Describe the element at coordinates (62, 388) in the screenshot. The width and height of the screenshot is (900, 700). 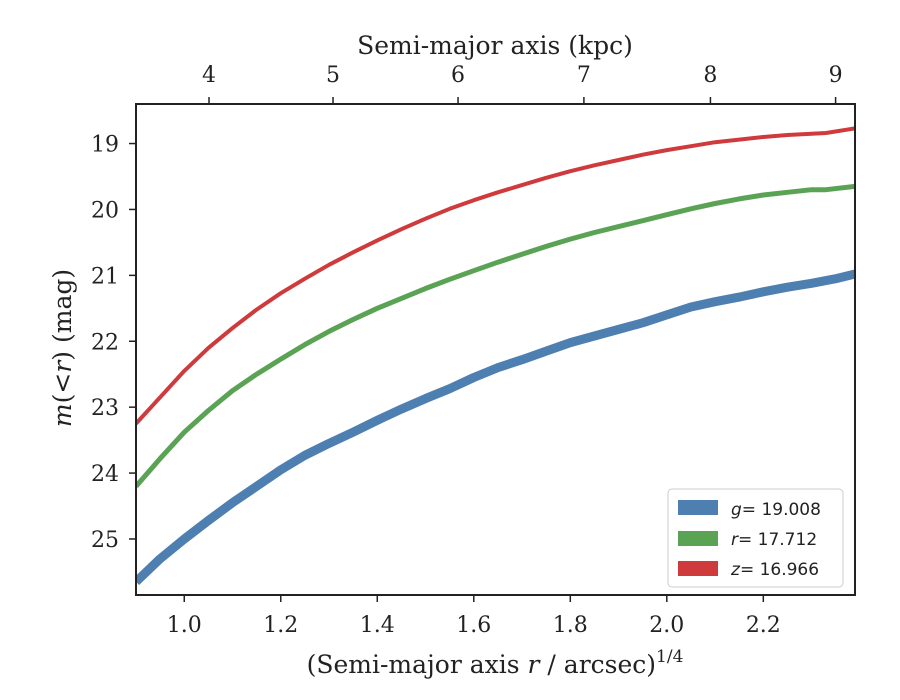
I see `y-axis-title-mid: (<` at that location.